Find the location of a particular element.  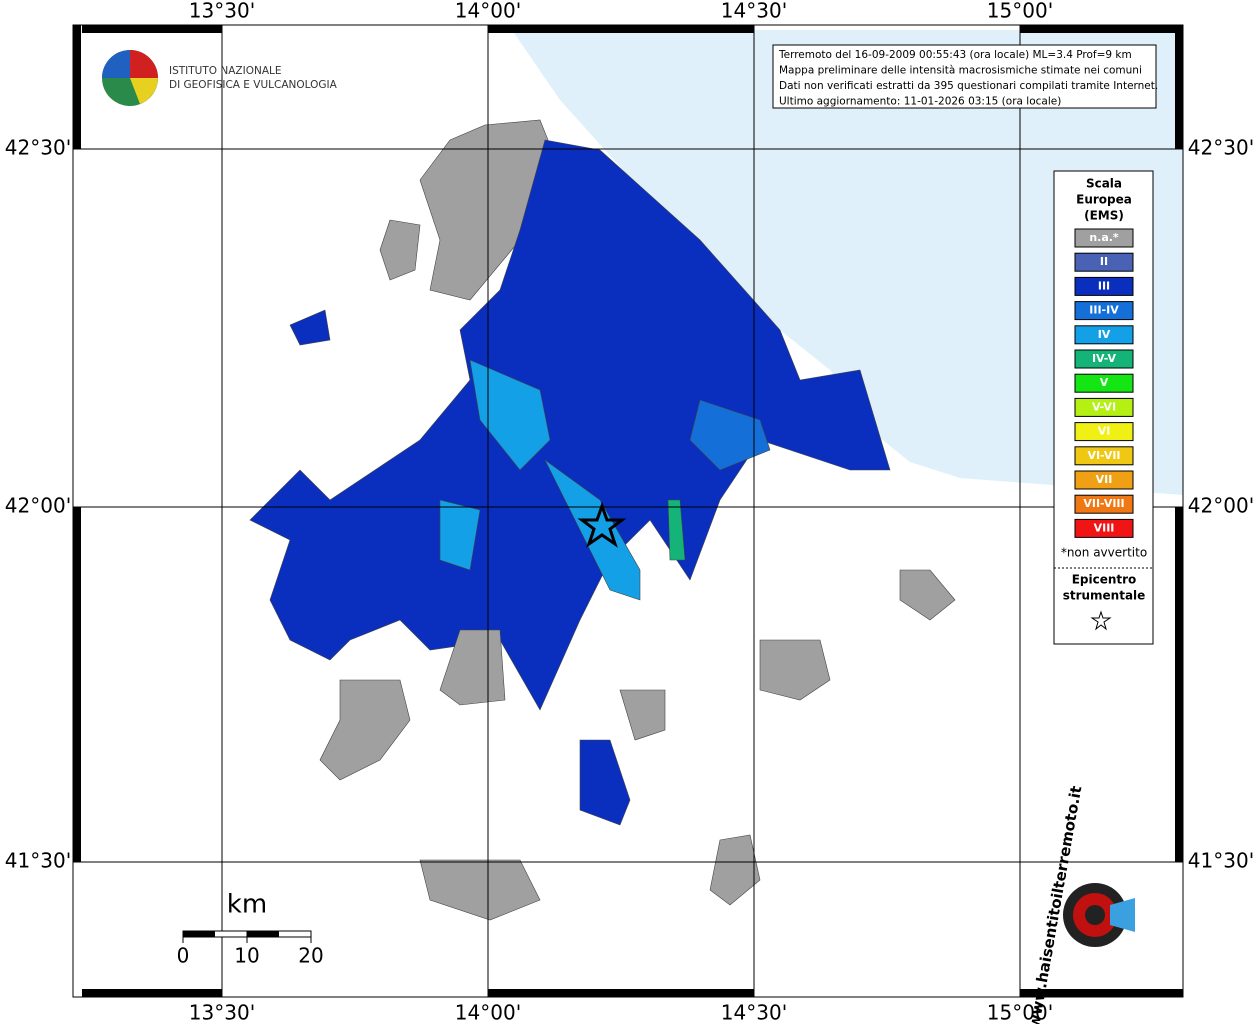

legend-label: VII is located at coordinates (1104, 479).